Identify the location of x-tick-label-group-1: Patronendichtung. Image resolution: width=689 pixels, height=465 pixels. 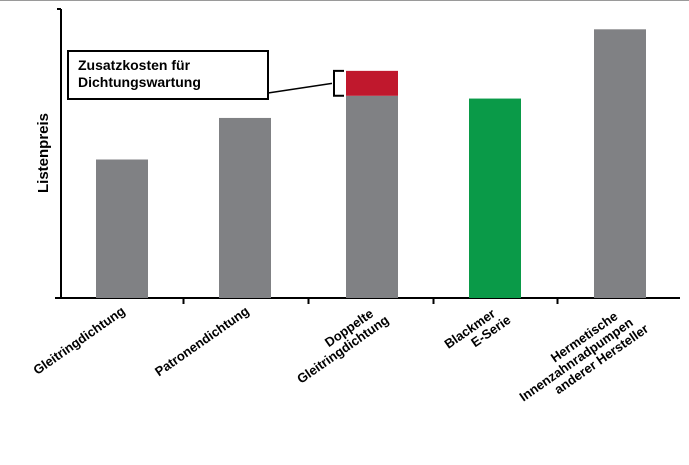
(202, 341).